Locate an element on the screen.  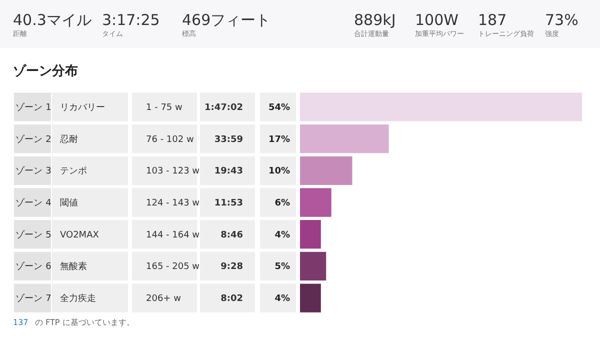
y-tick-label: ゾーン 3 is located at coordinates (34, 171).